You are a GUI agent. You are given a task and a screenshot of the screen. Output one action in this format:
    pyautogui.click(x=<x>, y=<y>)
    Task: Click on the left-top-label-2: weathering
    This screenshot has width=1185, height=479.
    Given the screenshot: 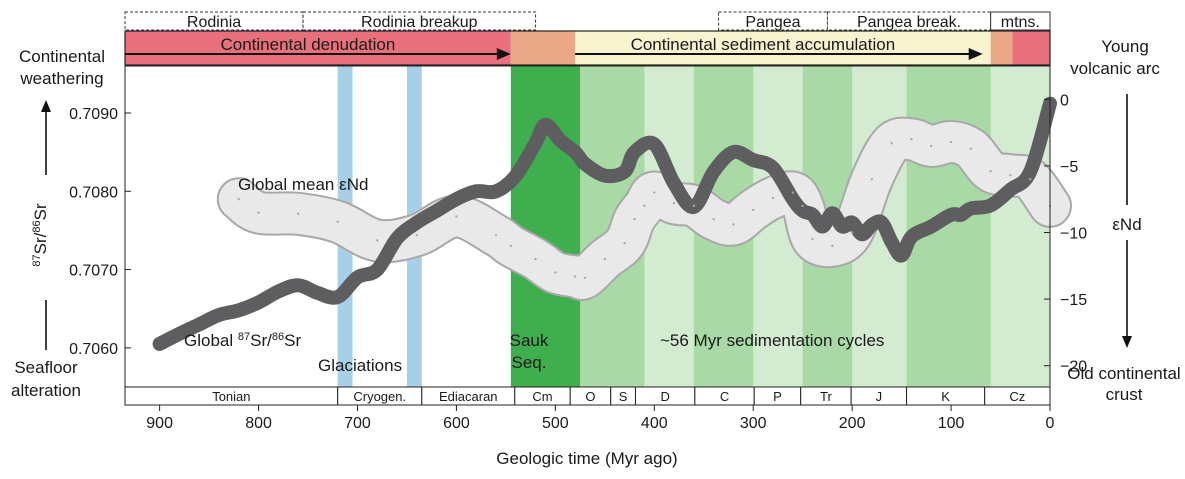 What is the action you would take?
    pyautogui.click(x=61, y=78)
    